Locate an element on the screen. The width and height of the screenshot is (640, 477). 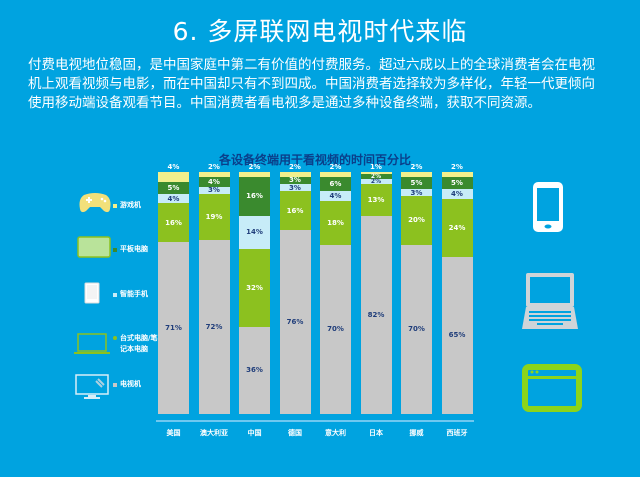
segment-value-label: 36% is located at coordinates (254, 370).